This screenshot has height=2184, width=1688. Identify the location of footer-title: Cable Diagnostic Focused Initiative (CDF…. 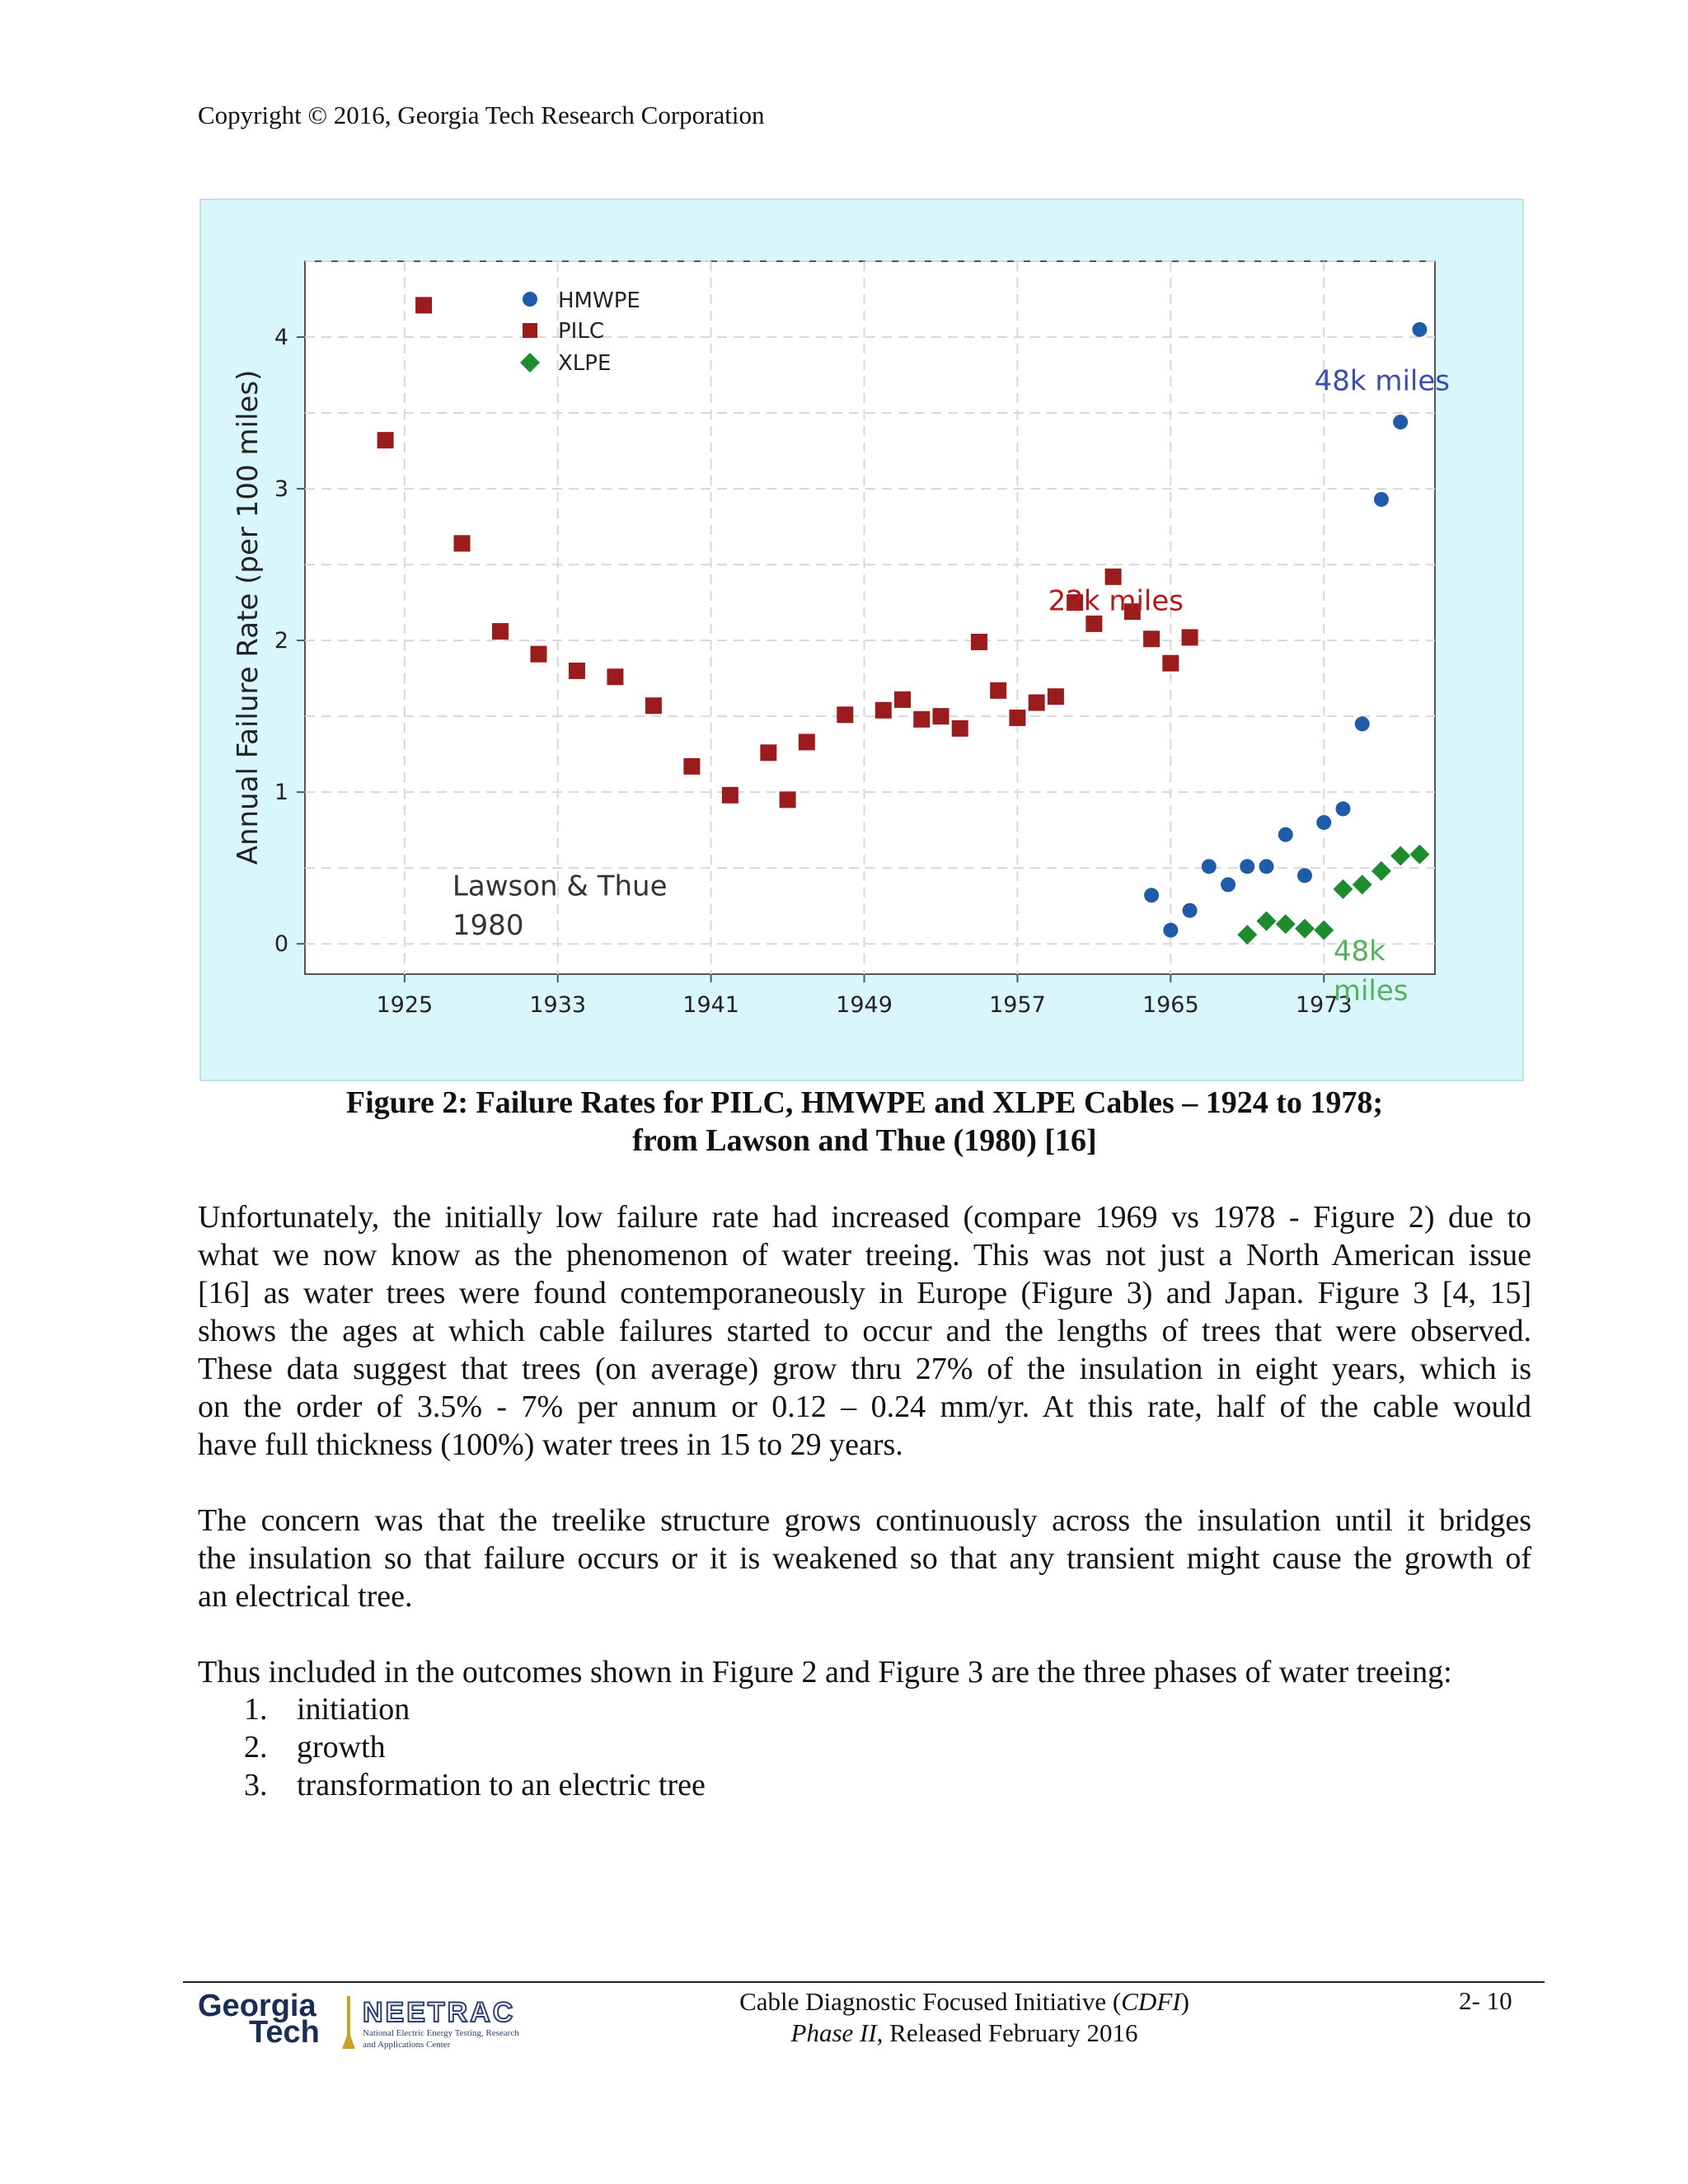
(964, 2017).